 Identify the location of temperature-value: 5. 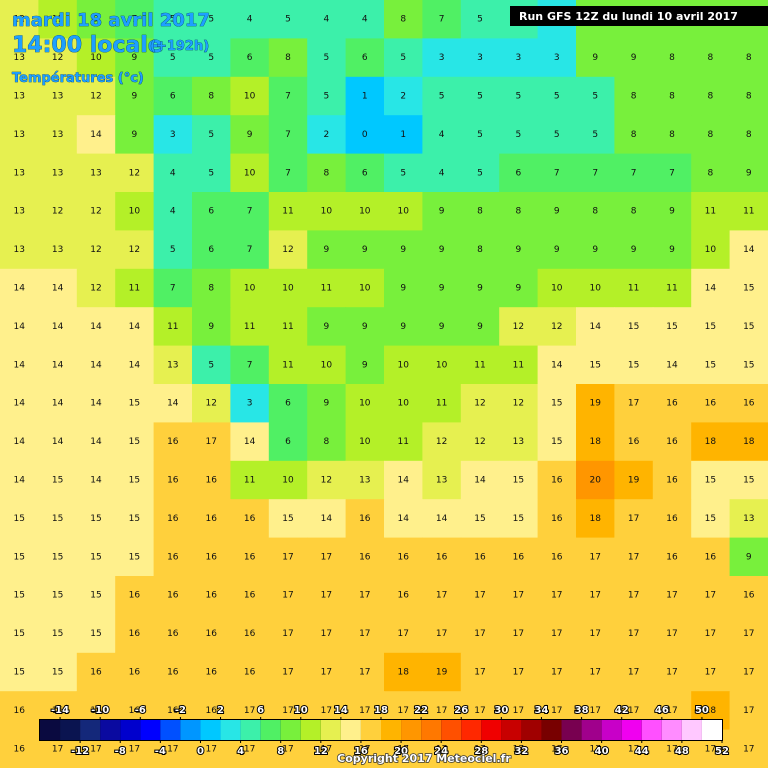
(480, 173).